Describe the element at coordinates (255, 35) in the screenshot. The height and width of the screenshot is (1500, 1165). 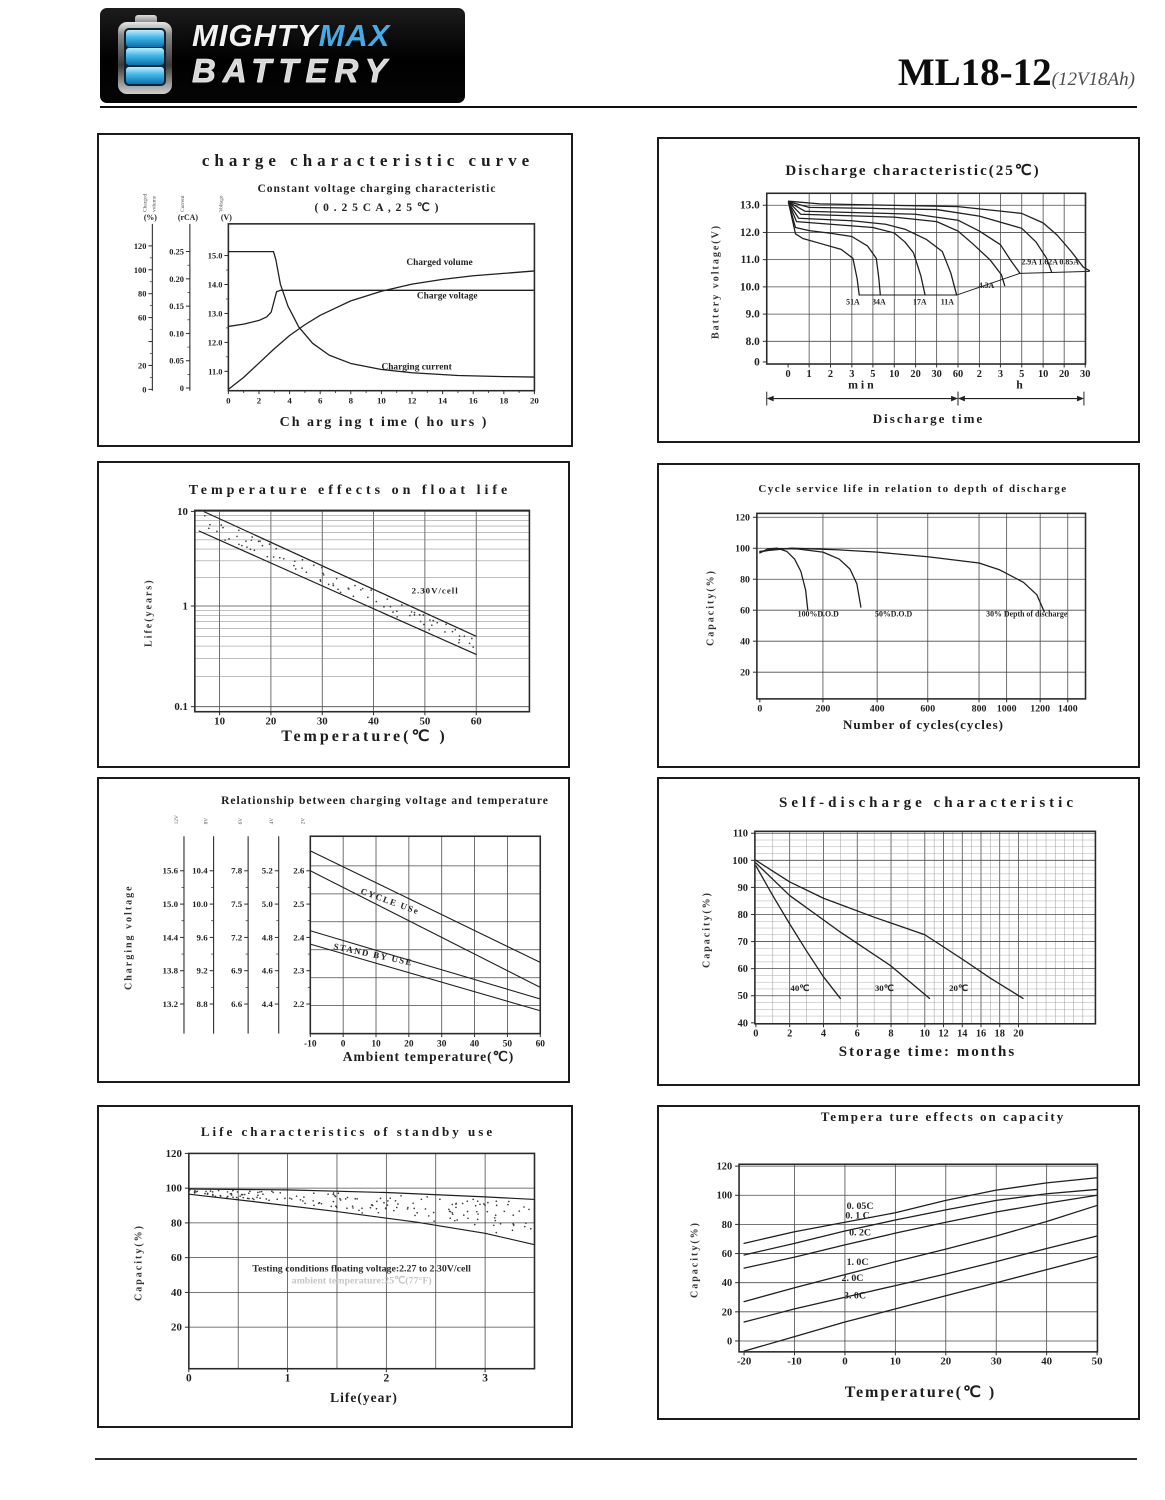
I see `brand-mighty: MIGHTY` at that location.